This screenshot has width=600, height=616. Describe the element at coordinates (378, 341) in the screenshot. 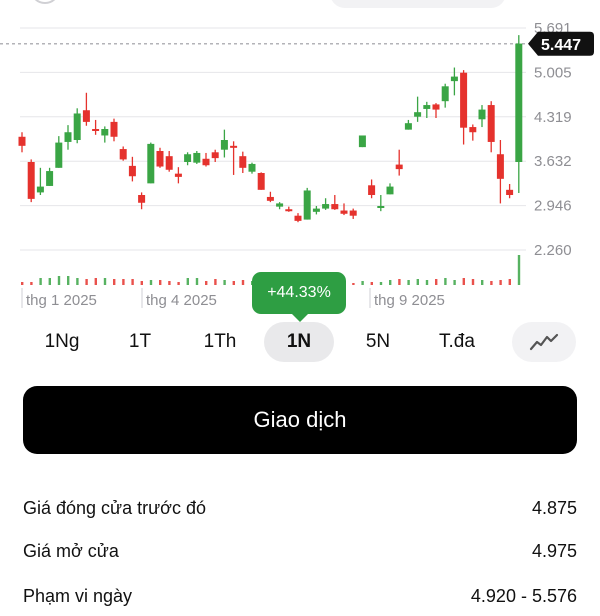

I see `range-5y: 5N` at that location.